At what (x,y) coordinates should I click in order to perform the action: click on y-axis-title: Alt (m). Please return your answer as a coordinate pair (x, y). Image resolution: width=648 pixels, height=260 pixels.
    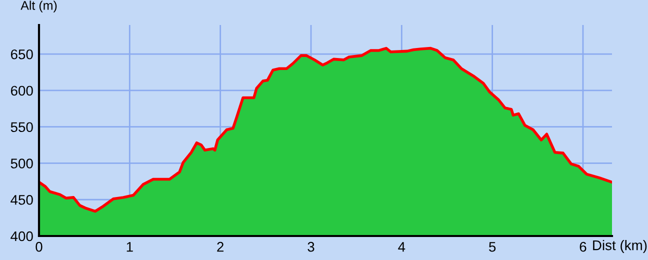
    Looking at the image, I should click on (38, 6).